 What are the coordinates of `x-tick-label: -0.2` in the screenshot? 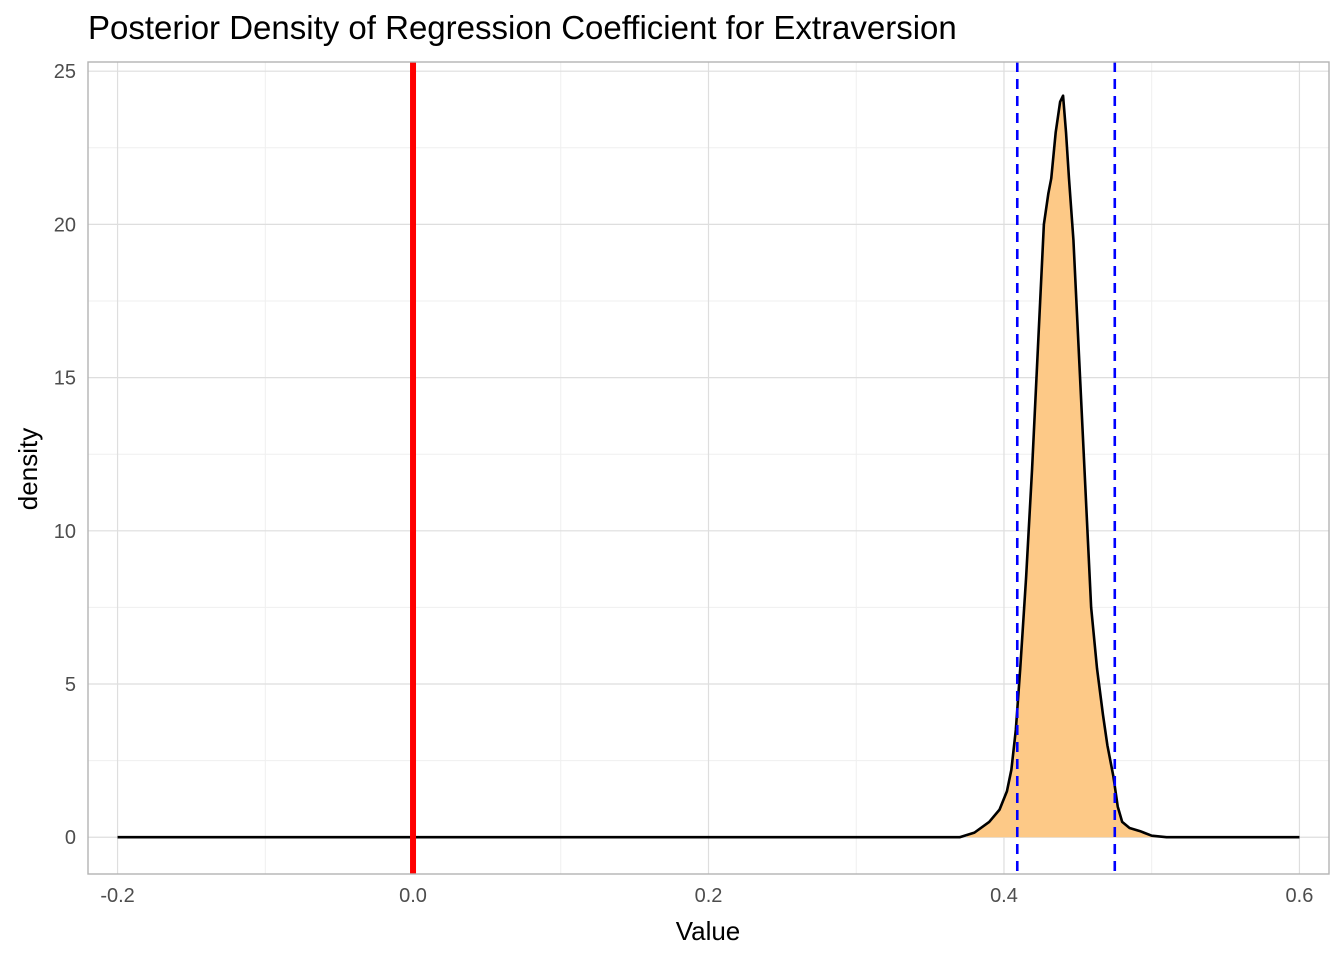 It's located at (117, 896).